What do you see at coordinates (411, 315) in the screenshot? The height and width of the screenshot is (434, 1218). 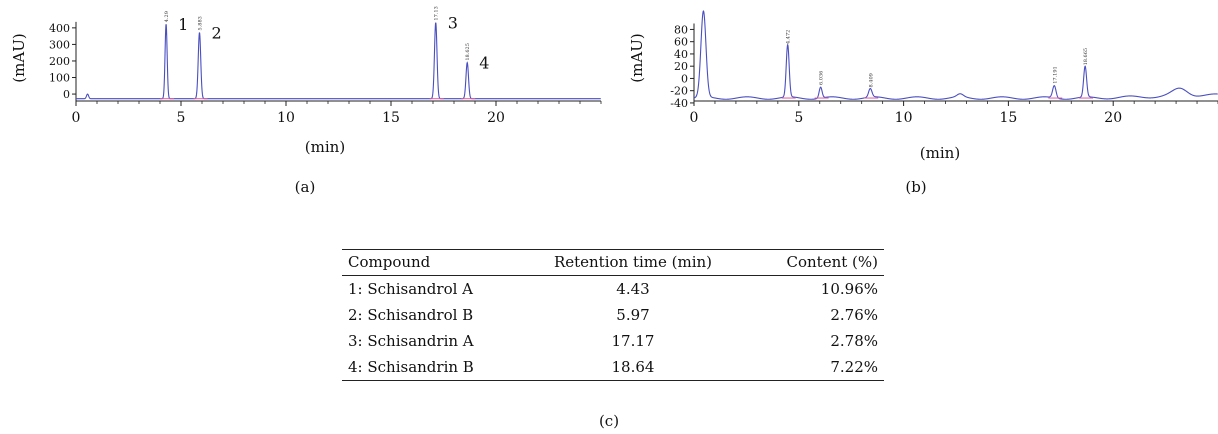 I see `table-cell: 2: Schisandrol B` at bounding box center [411, 315].